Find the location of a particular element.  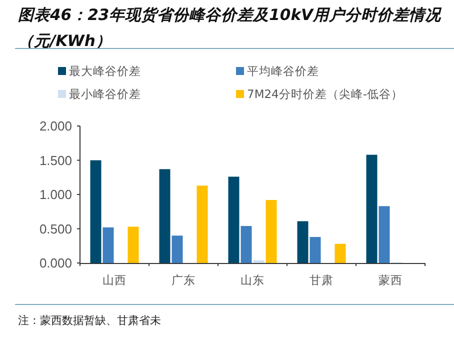

legend-label: 平均峰谷价差 is located at coordinates (283, 71).